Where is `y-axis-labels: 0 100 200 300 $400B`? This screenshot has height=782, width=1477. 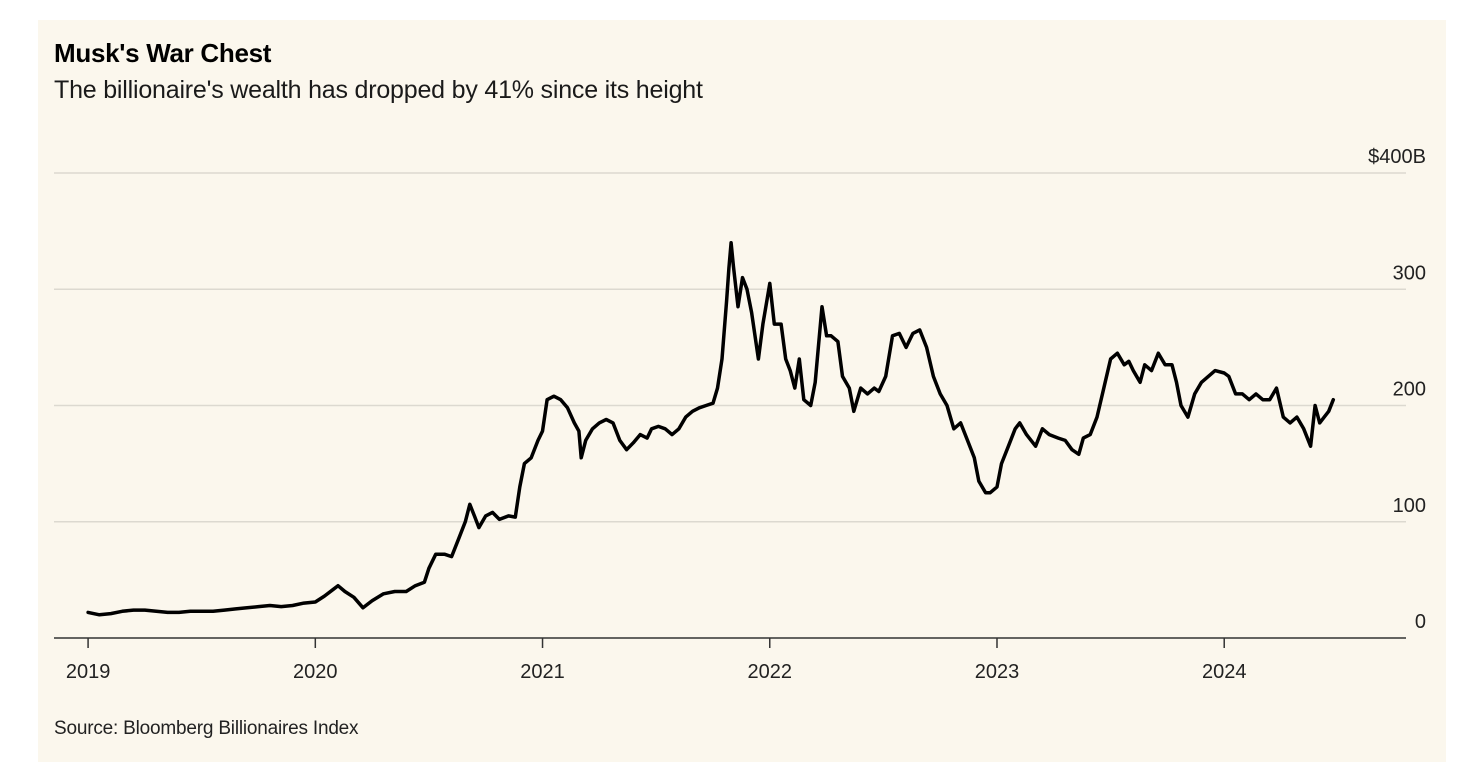 y-axis-labels: 0 100 200 300 $400B is located at coordinates (1397, 389).